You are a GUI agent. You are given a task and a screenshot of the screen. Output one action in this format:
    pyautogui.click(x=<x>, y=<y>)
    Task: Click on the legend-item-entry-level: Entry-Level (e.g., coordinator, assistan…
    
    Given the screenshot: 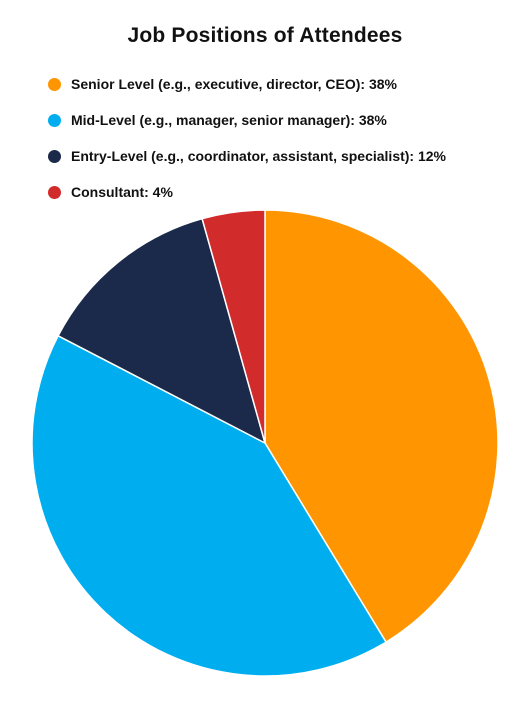 What is the action you would take?
    pyautogui.click(x=283, y=156)
    